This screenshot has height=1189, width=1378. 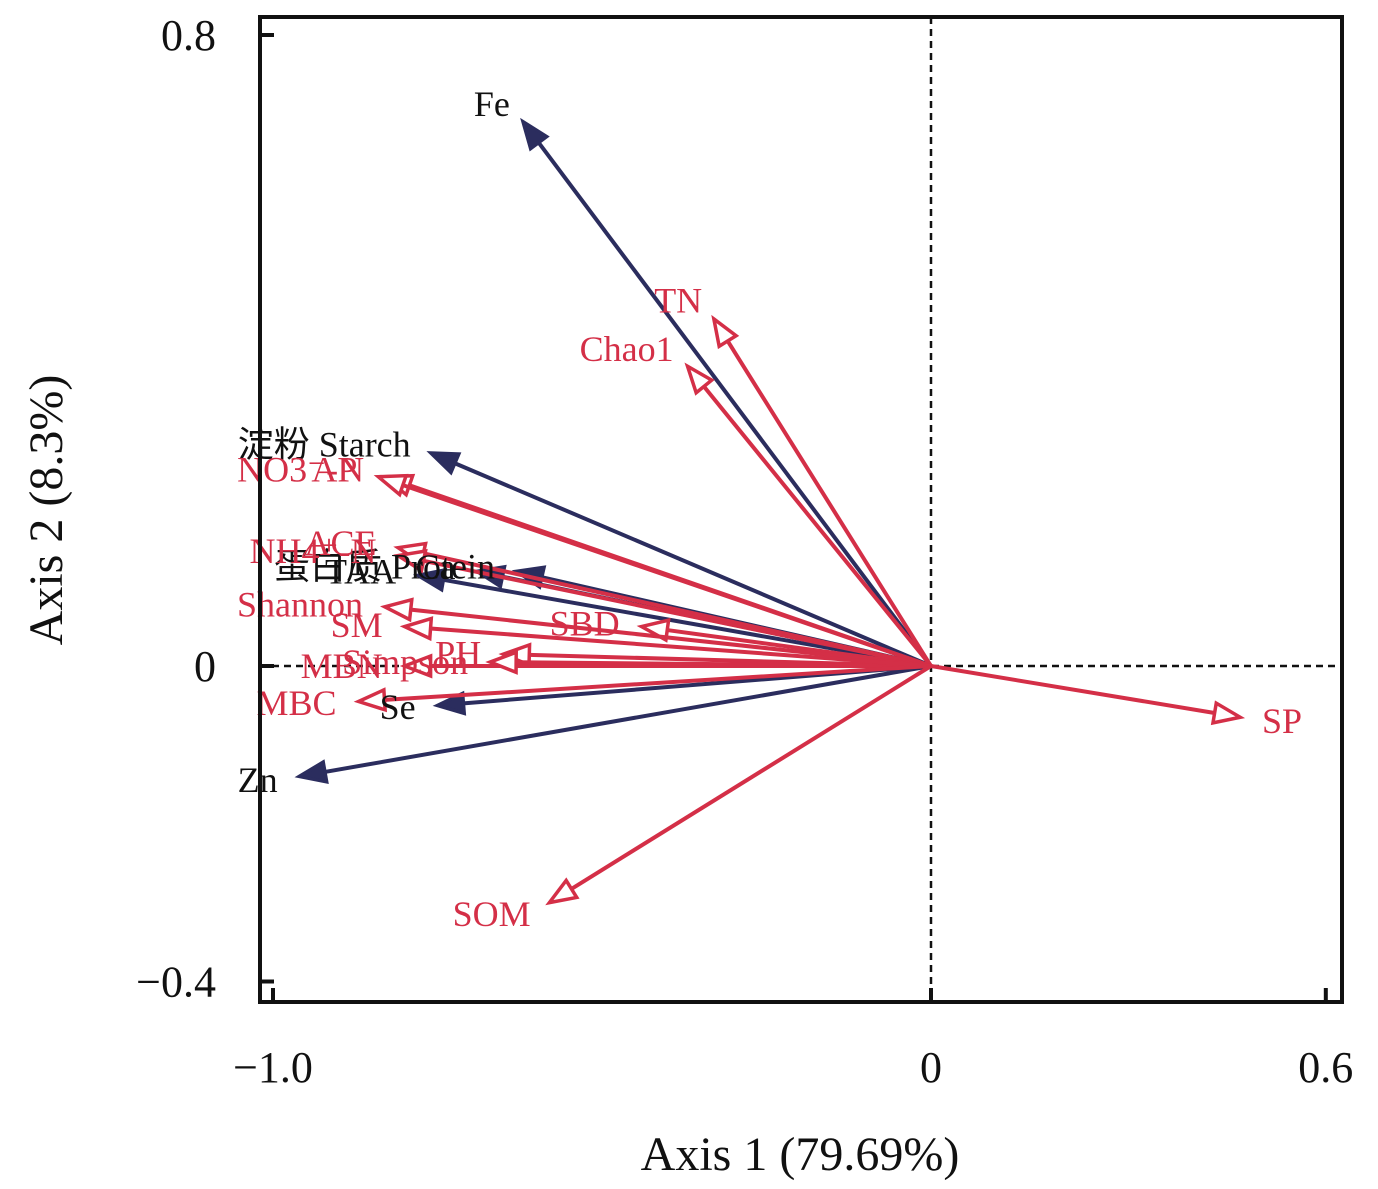 I want to click on arrow-label: AP, so click(x=334, y=470).